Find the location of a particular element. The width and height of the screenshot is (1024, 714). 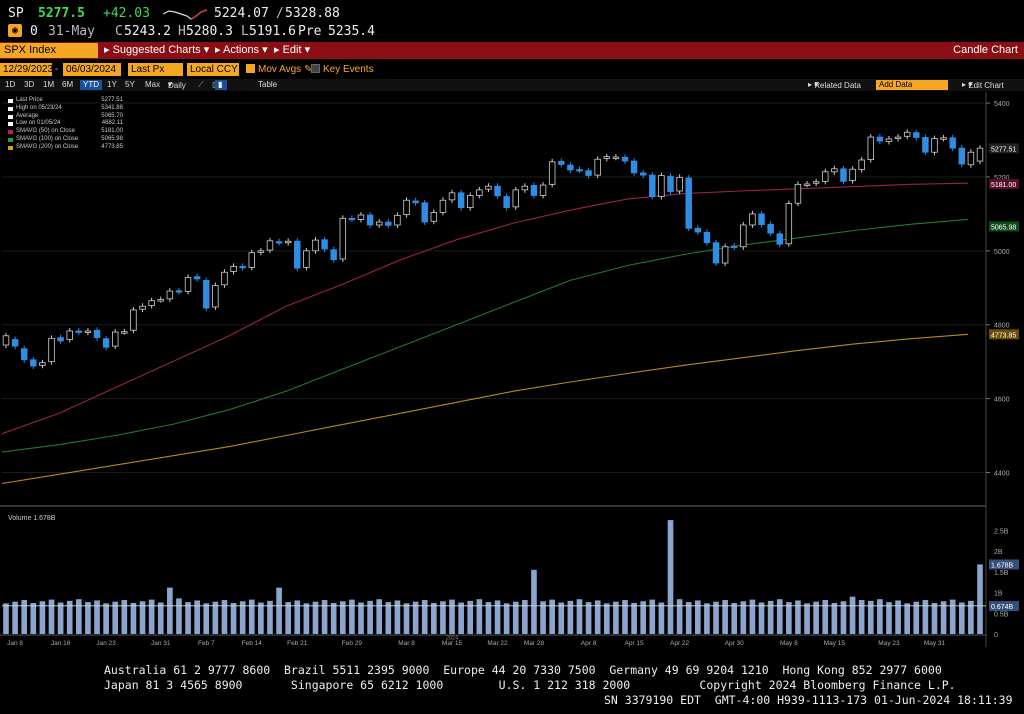

price-tag is located at coordinates (1004, 226).